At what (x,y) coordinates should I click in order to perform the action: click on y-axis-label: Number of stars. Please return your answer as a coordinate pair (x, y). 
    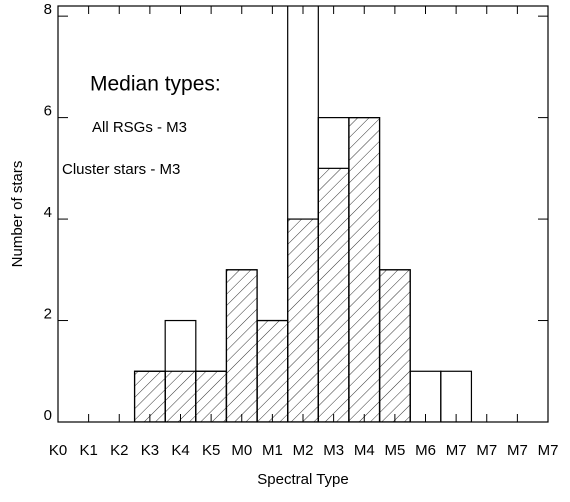
    Looking at the image, I should click on (17, 214).